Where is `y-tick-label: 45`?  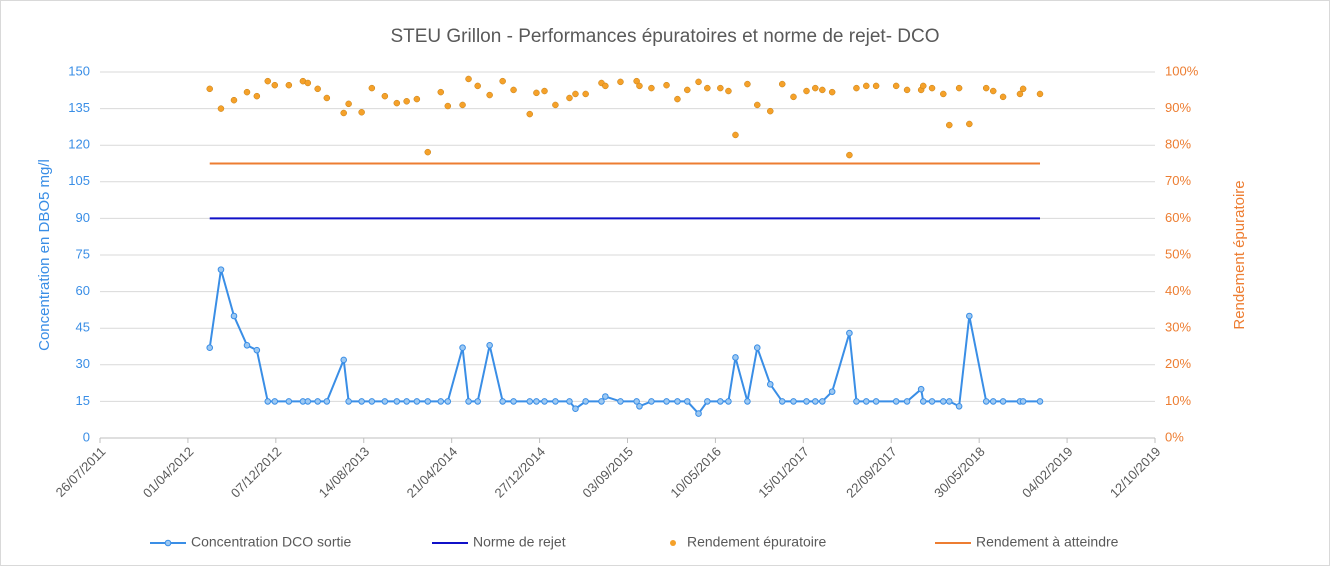 y-tick-label: 45 is located at coordinates (83, 327).